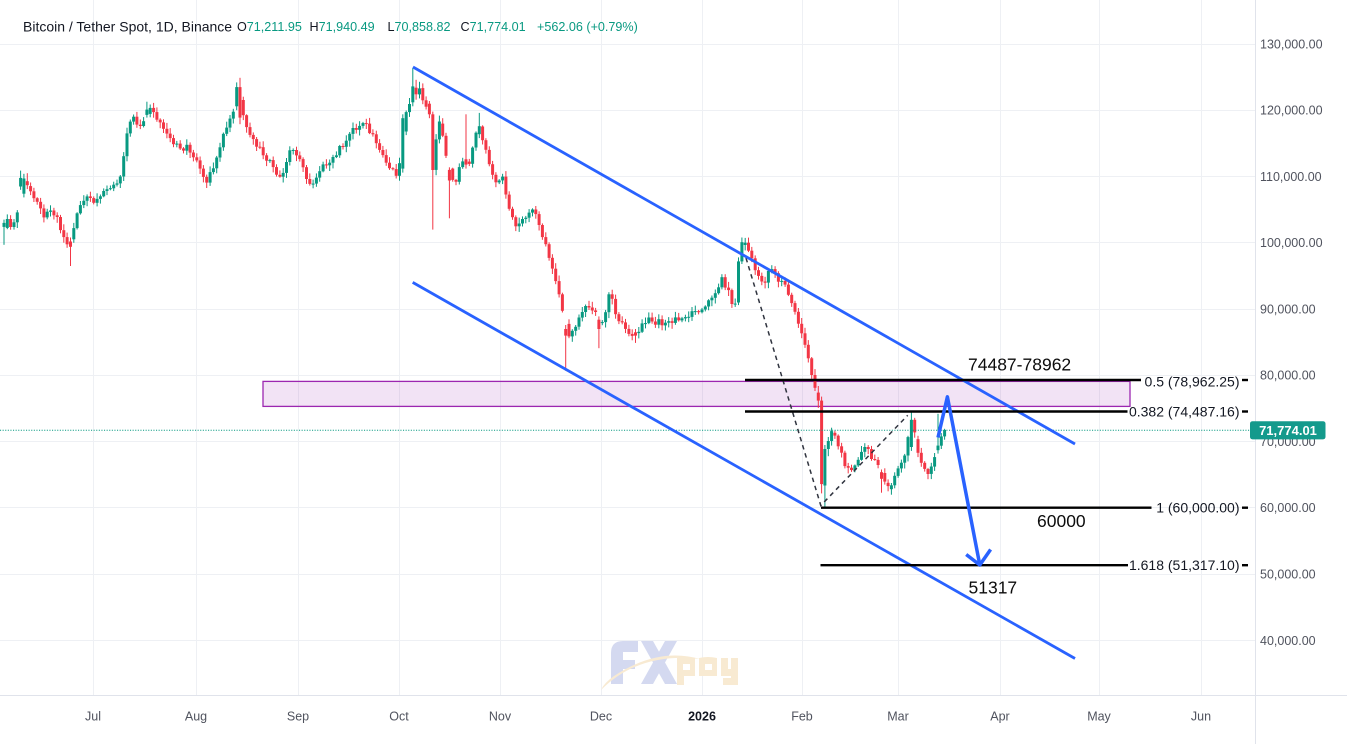 This screenshot has height=744, width=1347. Describe the element at coordinates (601, 717) in the screenshot. I see `svg-text: Dec` at that location.